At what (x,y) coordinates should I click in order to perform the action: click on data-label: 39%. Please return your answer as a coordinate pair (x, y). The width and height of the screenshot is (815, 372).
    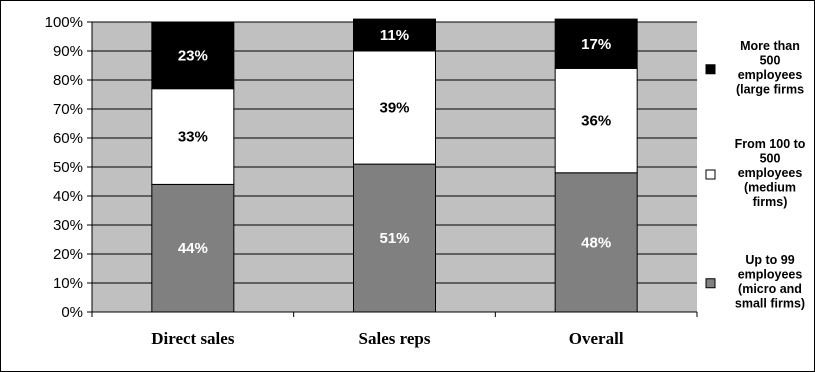
    Looking at the image, I should click on (394, 108).